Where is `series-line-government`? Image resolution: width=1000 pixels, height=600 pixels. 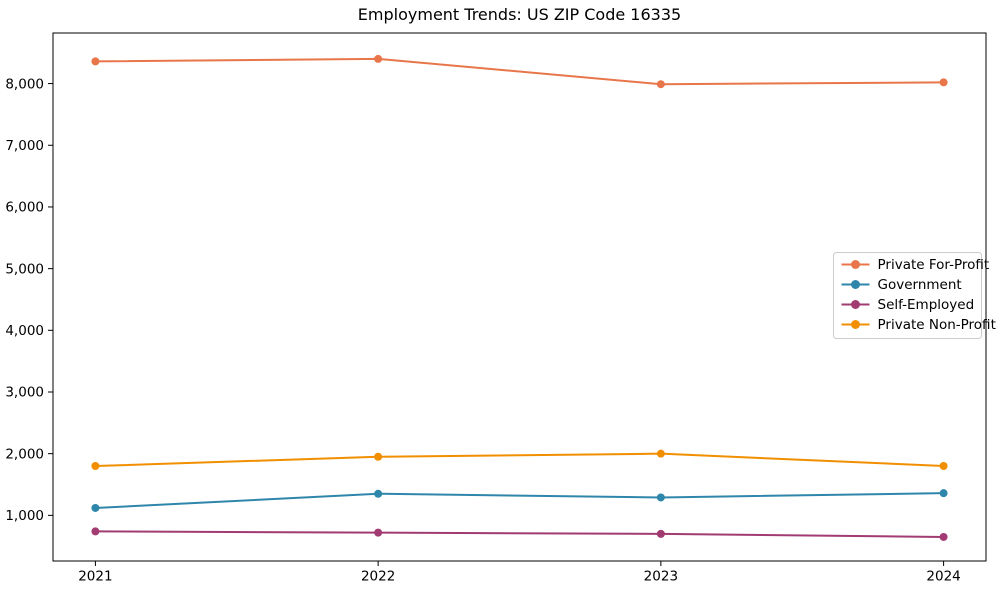 series-line-government is located at coordinates (519, 500).